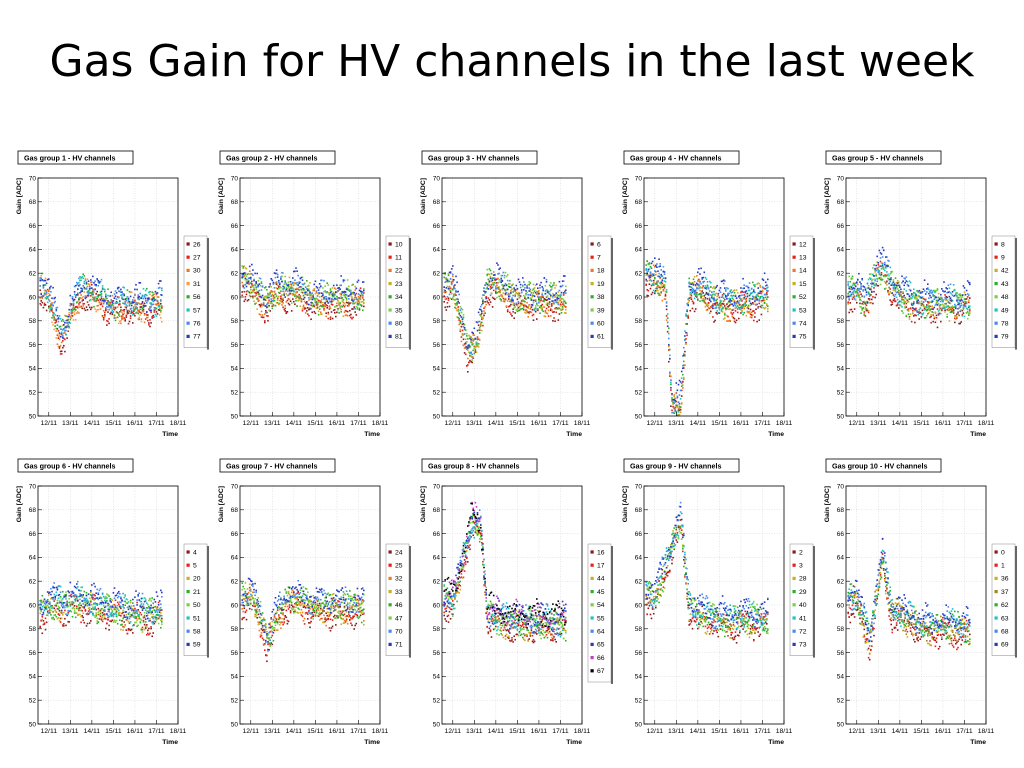  Describe the element at coordinates (1005, 324) in the screenshot. I see `legend-label: 78` at that location.